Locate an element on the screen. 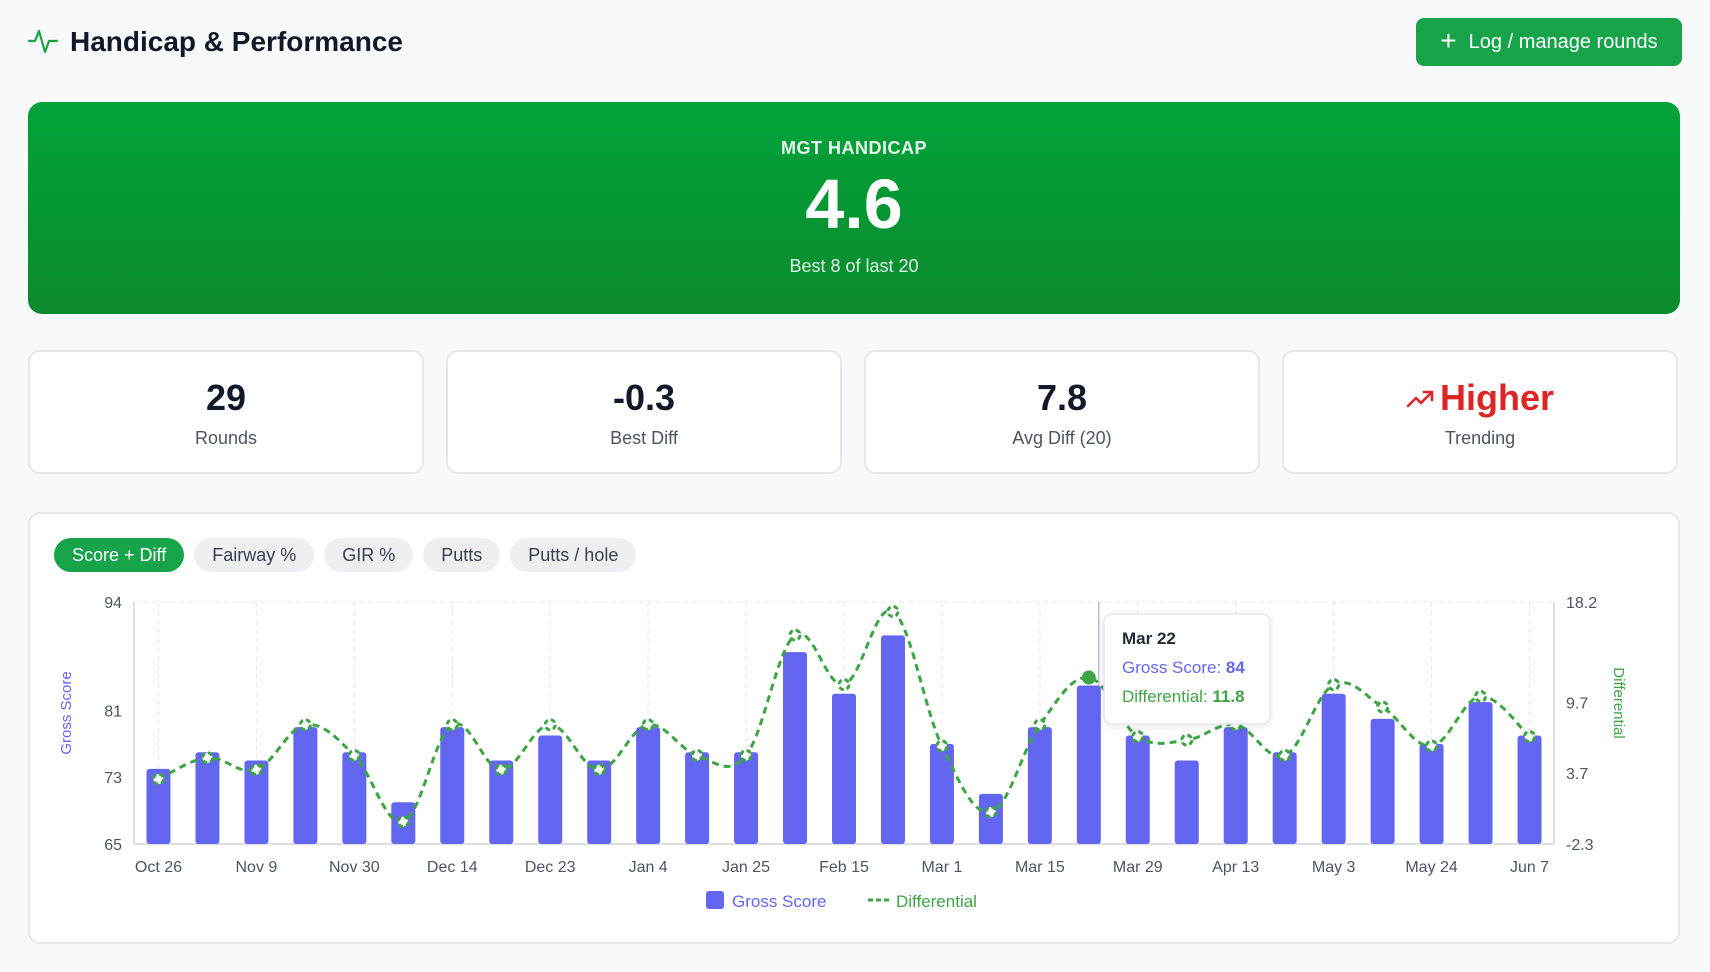 The image size is (1710, 972). stat-card-avg-diff: 7.8 Avg Diff (20) is located at coordinates (1062, 412).